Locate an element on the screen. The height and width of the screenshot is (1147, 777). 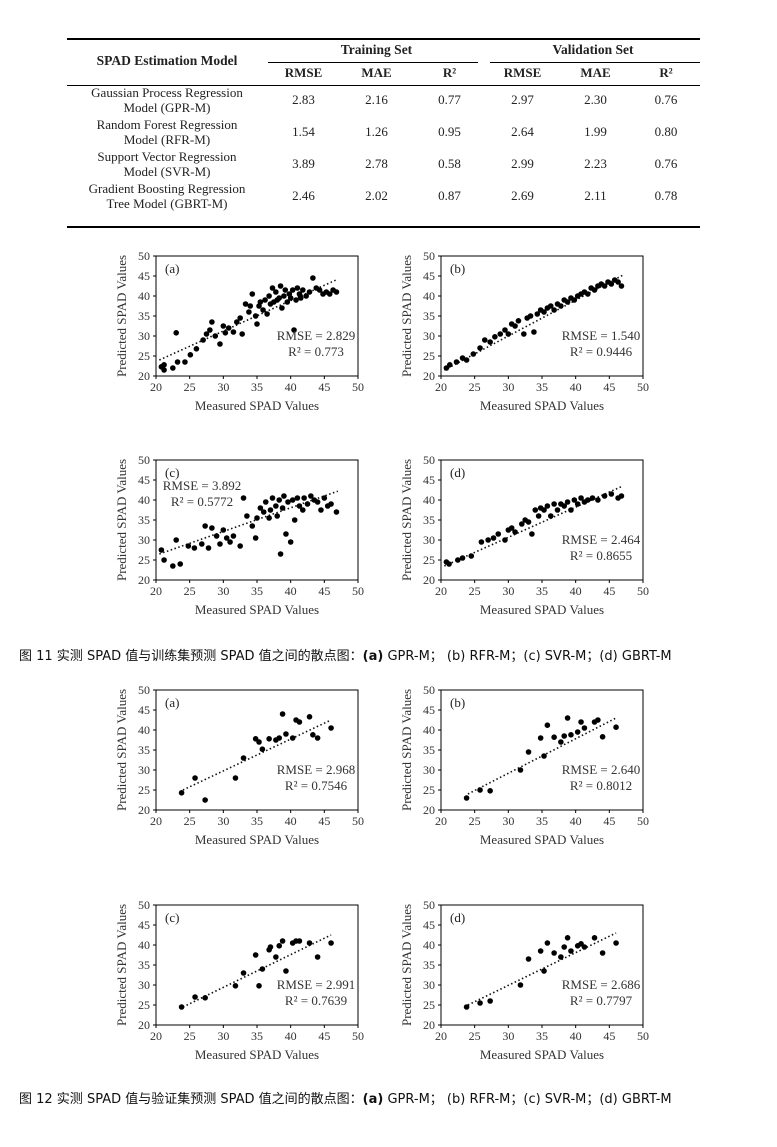
rmse-annotation: RMSE = 2.968 is located at coordinates (316, 769).